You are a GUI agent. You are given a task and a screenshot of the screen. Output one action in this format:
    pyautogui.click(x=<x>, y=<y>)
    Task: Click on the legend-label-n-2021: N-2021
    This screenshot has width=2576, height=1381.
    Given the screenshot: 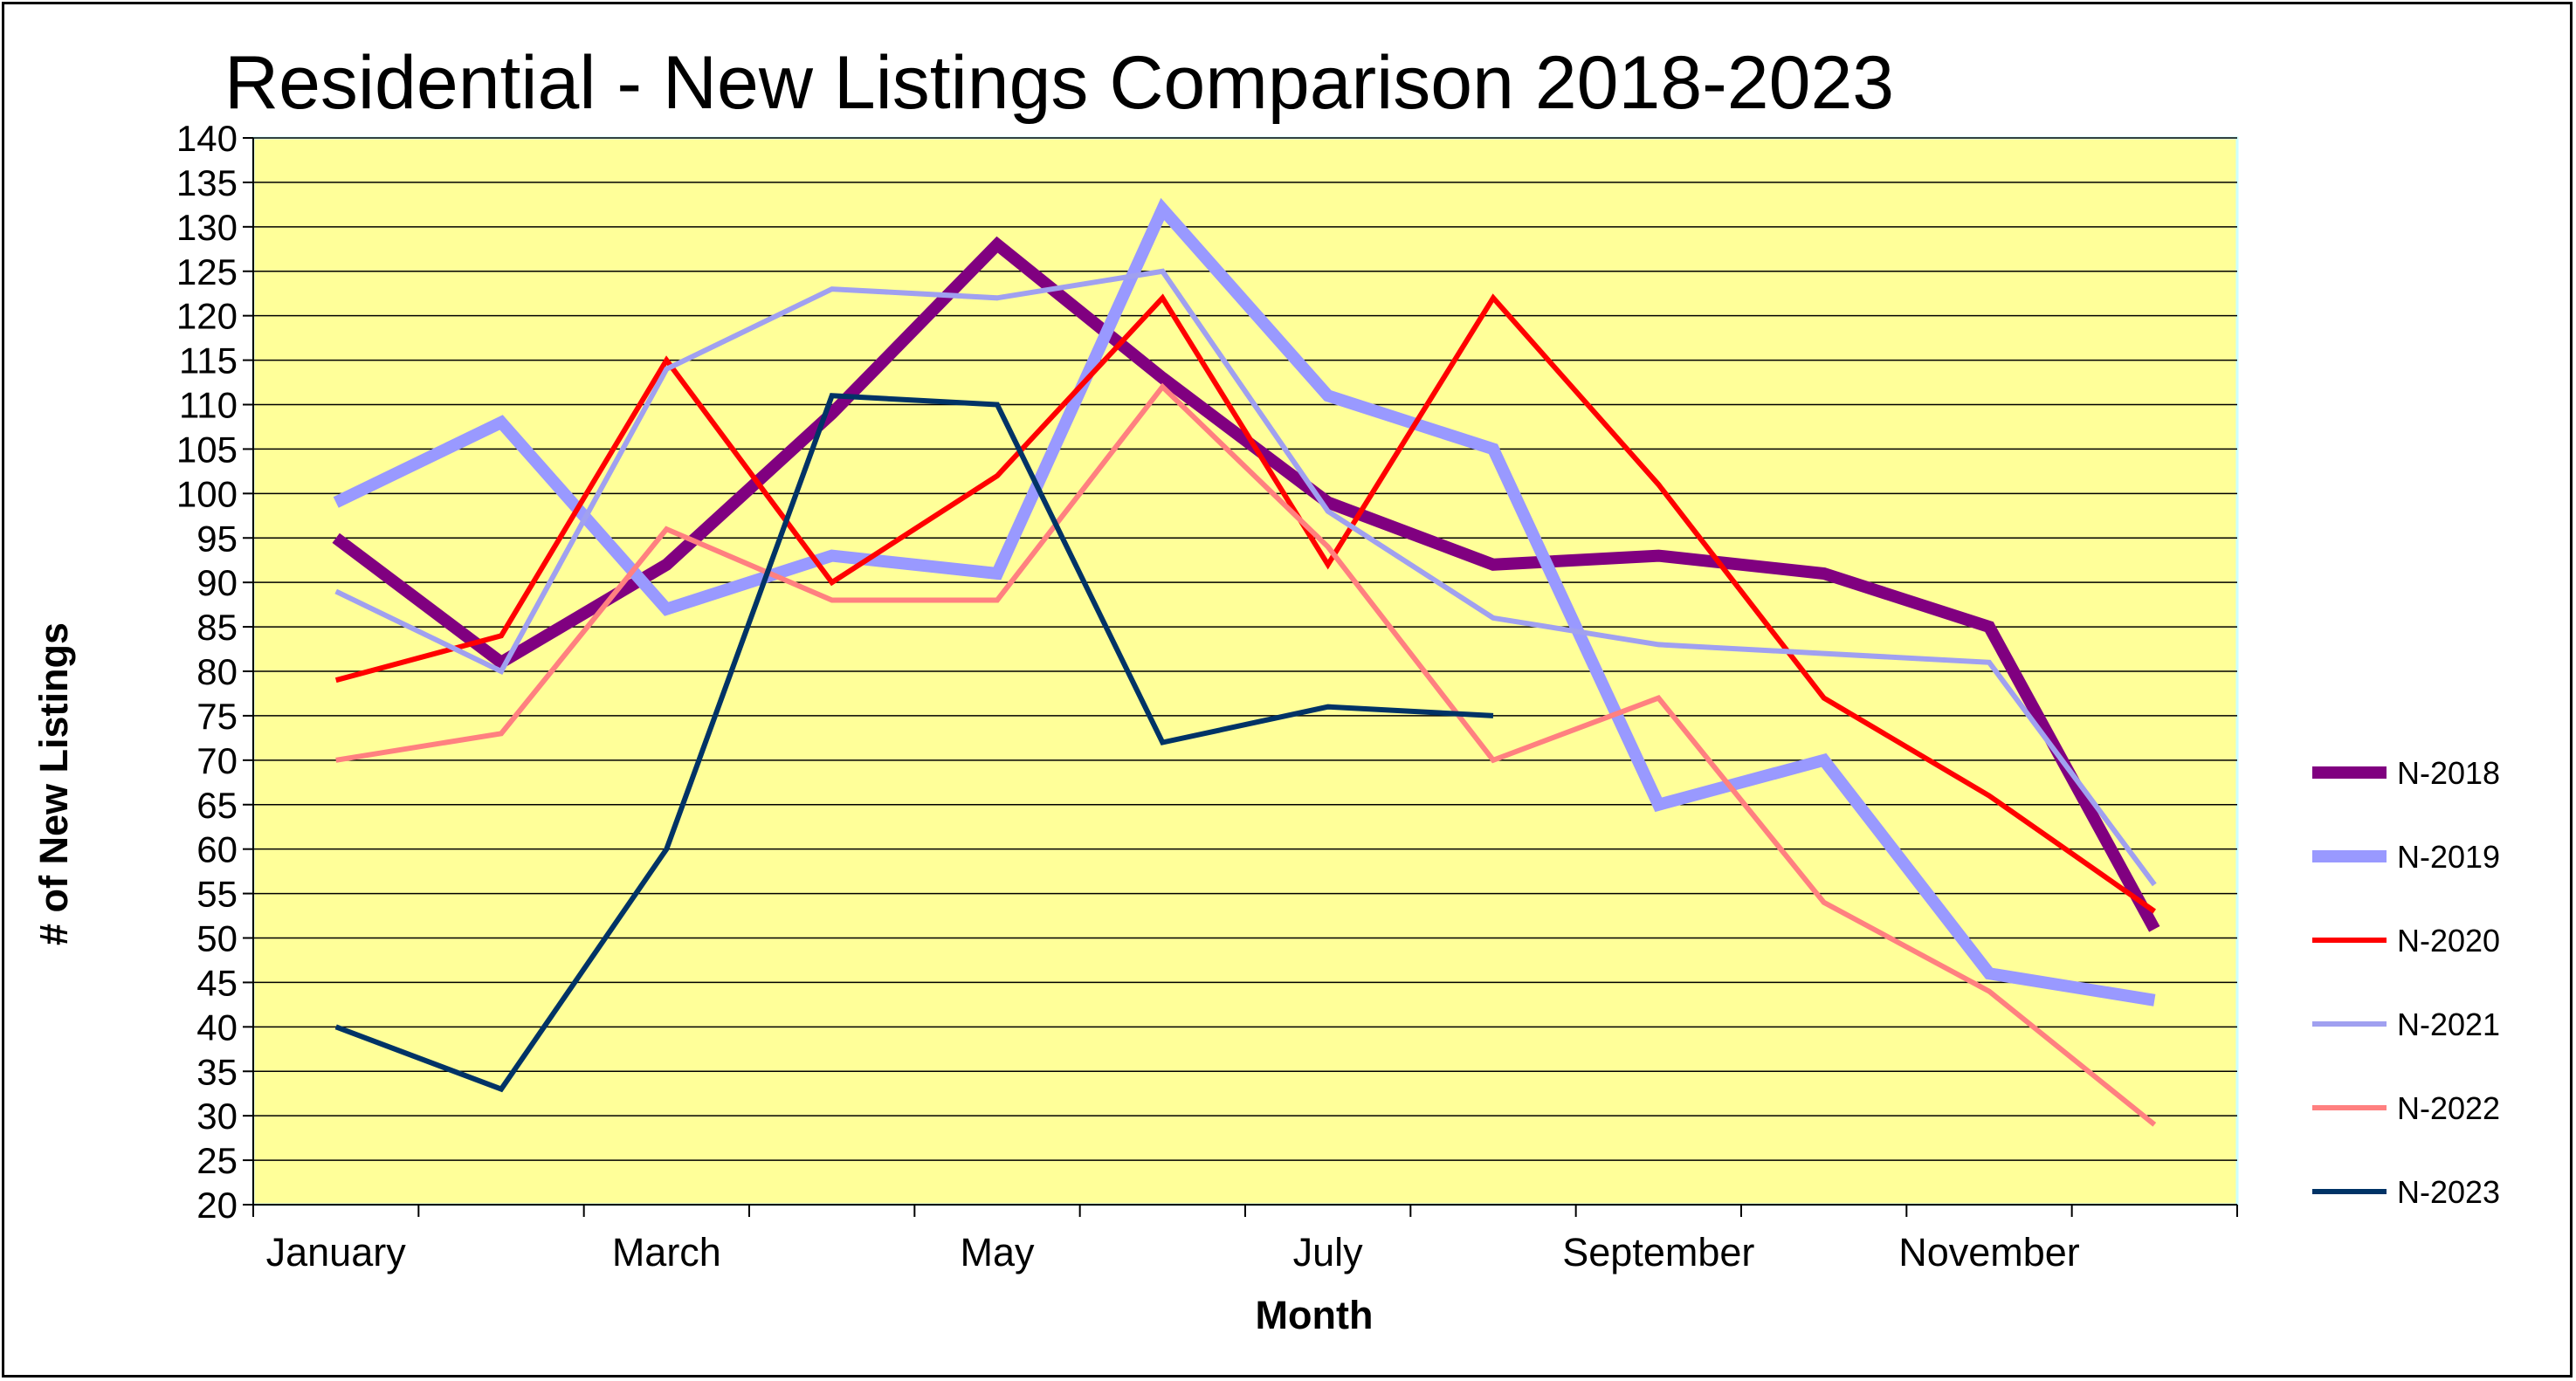 What is the action you would take?
    pyautogui.click(x=2448, y=1024)
    